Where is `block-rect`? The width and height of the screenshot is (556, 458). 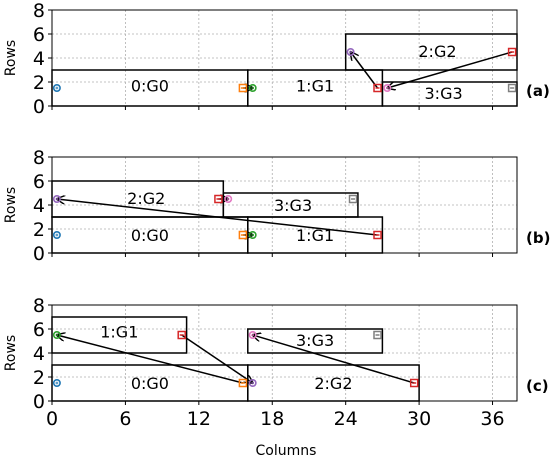 block-rect is located at coordinates (290, 205).